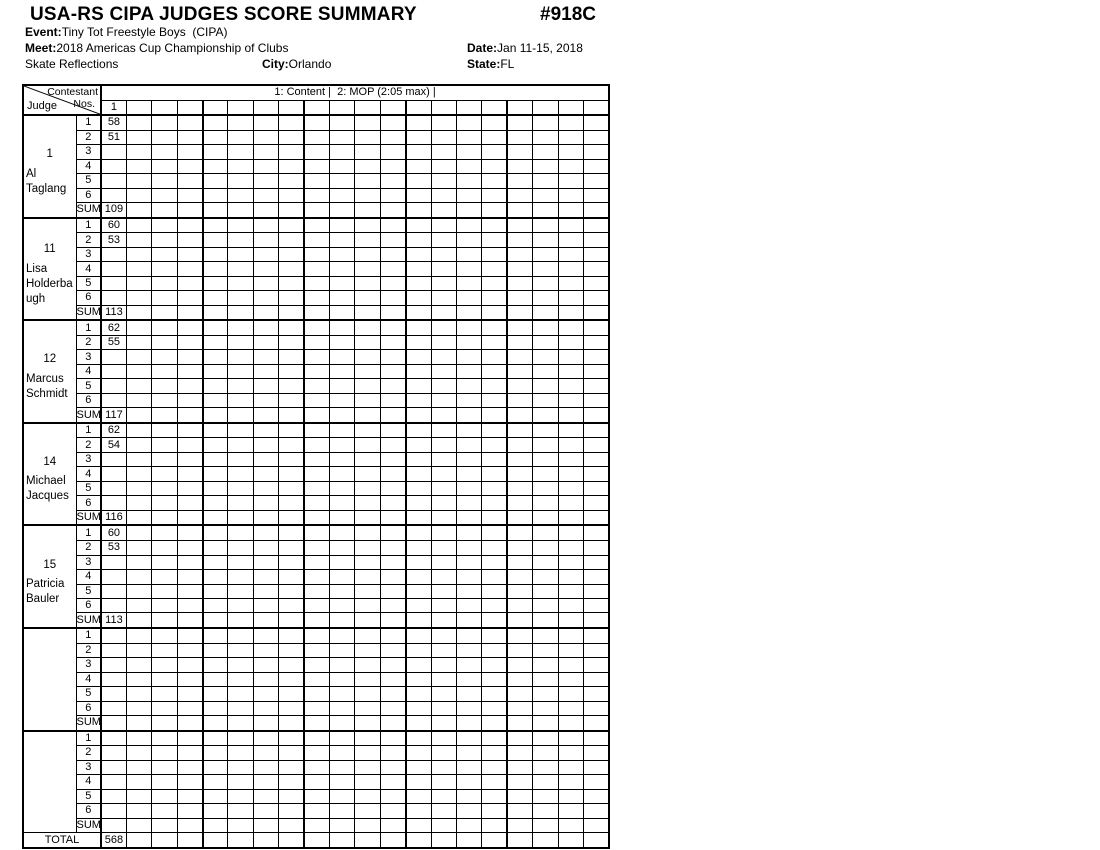 Image resolution: width=1100 pixels, height=850 pixels. I want to click on score-cell: 51, so click(113, 137).